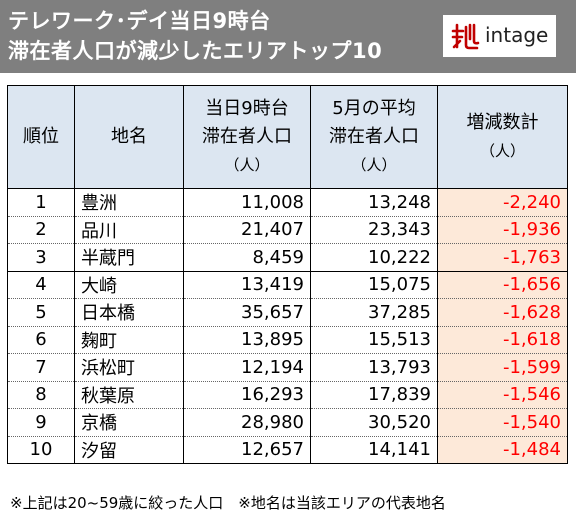 The width and height of the screenshot is (576, 522). I want to click on area-name-cell: 豊洲, so click(129, 202).